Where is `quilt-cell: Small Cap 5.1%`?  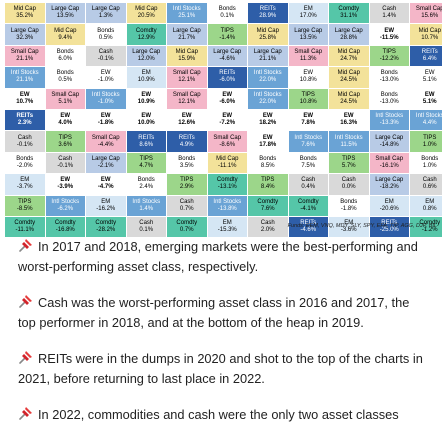
quilt-cell: Small Cap 5.1% is located at coordinates (65, 99).